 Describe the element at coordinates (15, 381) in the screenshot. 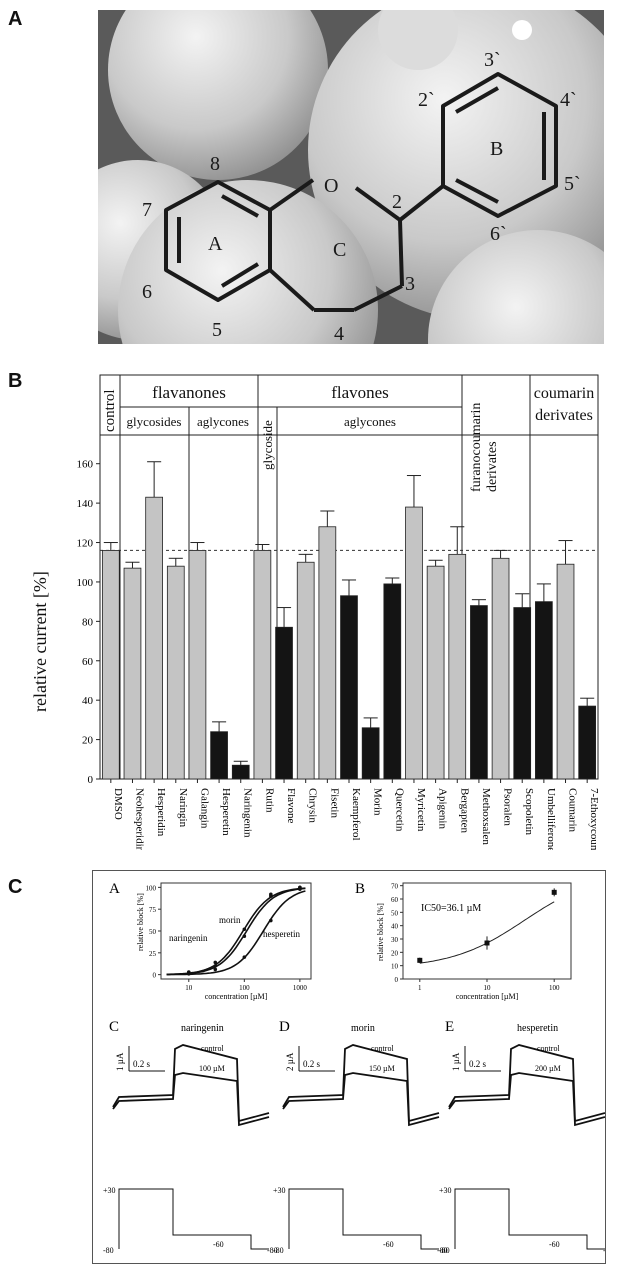

I see `panel-label-b: B` at that location.